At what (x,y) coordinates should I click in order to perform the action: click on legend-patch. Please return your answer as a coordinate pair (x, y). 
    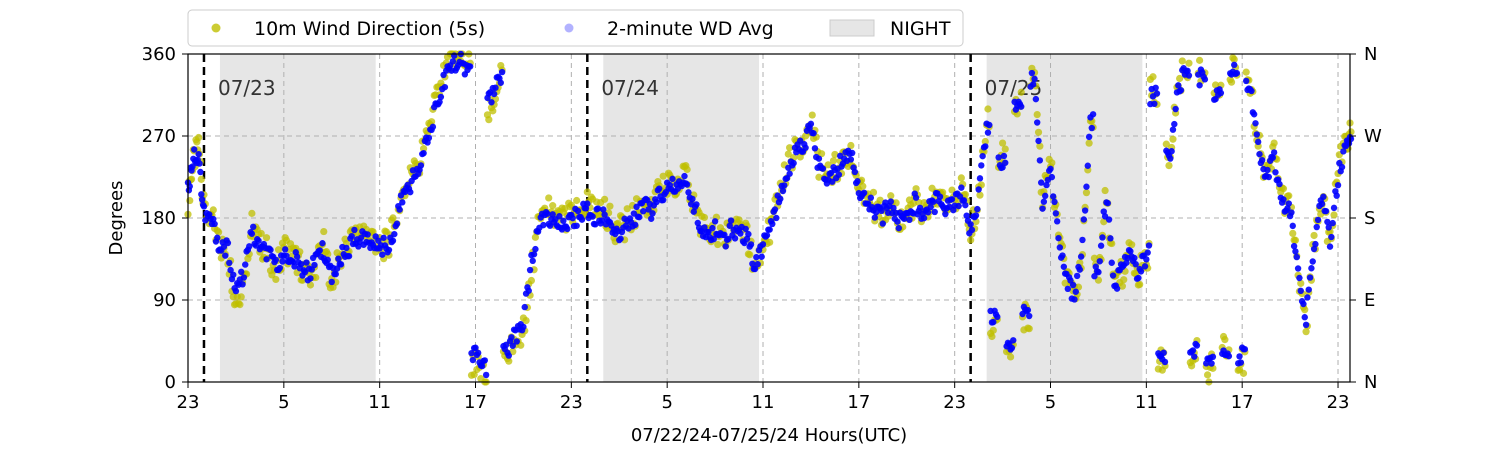
    Looking at the image, I should click on (852, 28).